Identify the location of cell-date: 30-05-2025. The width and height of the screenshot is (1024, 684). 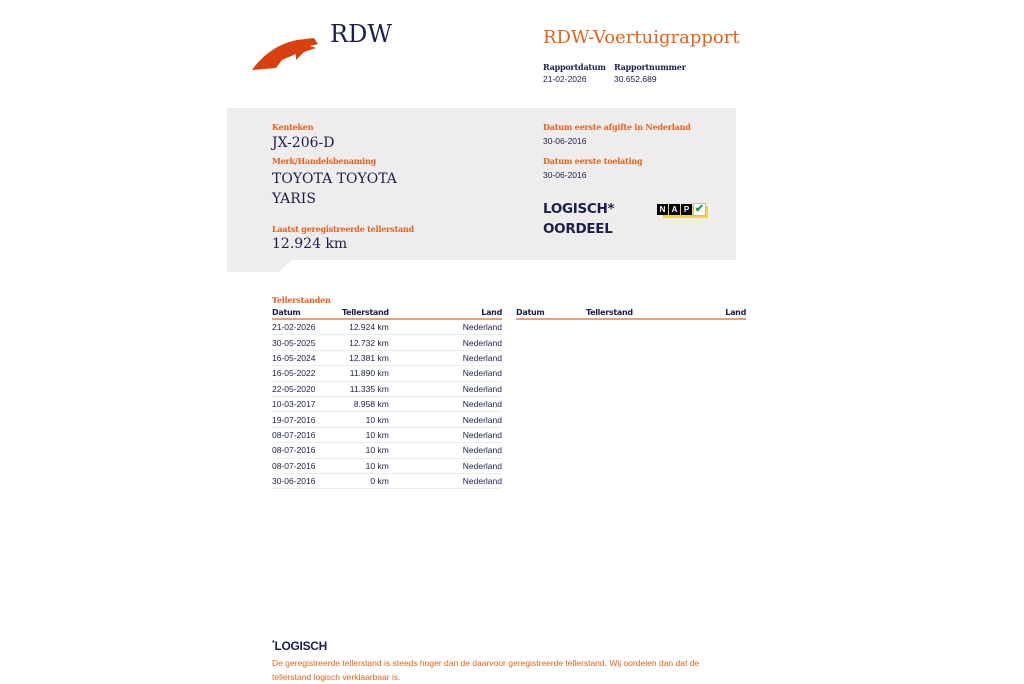
(307, 342).